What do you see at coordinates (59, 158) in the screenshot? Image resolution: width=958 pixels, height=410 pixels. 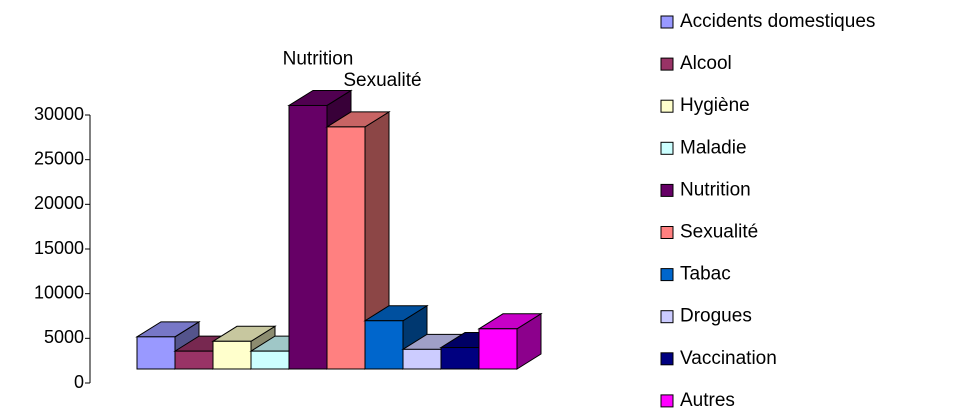 I see `y-tick-label: 25000` at bounding box center [59, 158].